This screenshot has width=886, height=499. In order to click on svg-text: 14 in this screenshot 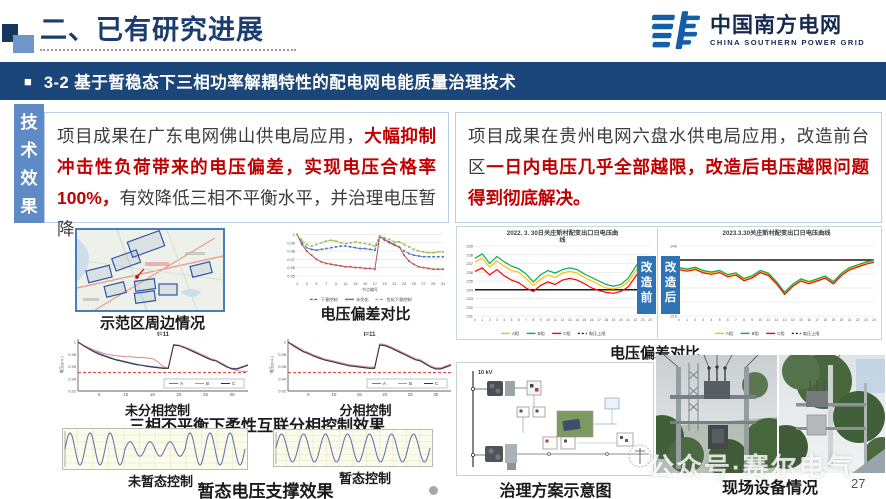, I will do `click(793, 320)`.